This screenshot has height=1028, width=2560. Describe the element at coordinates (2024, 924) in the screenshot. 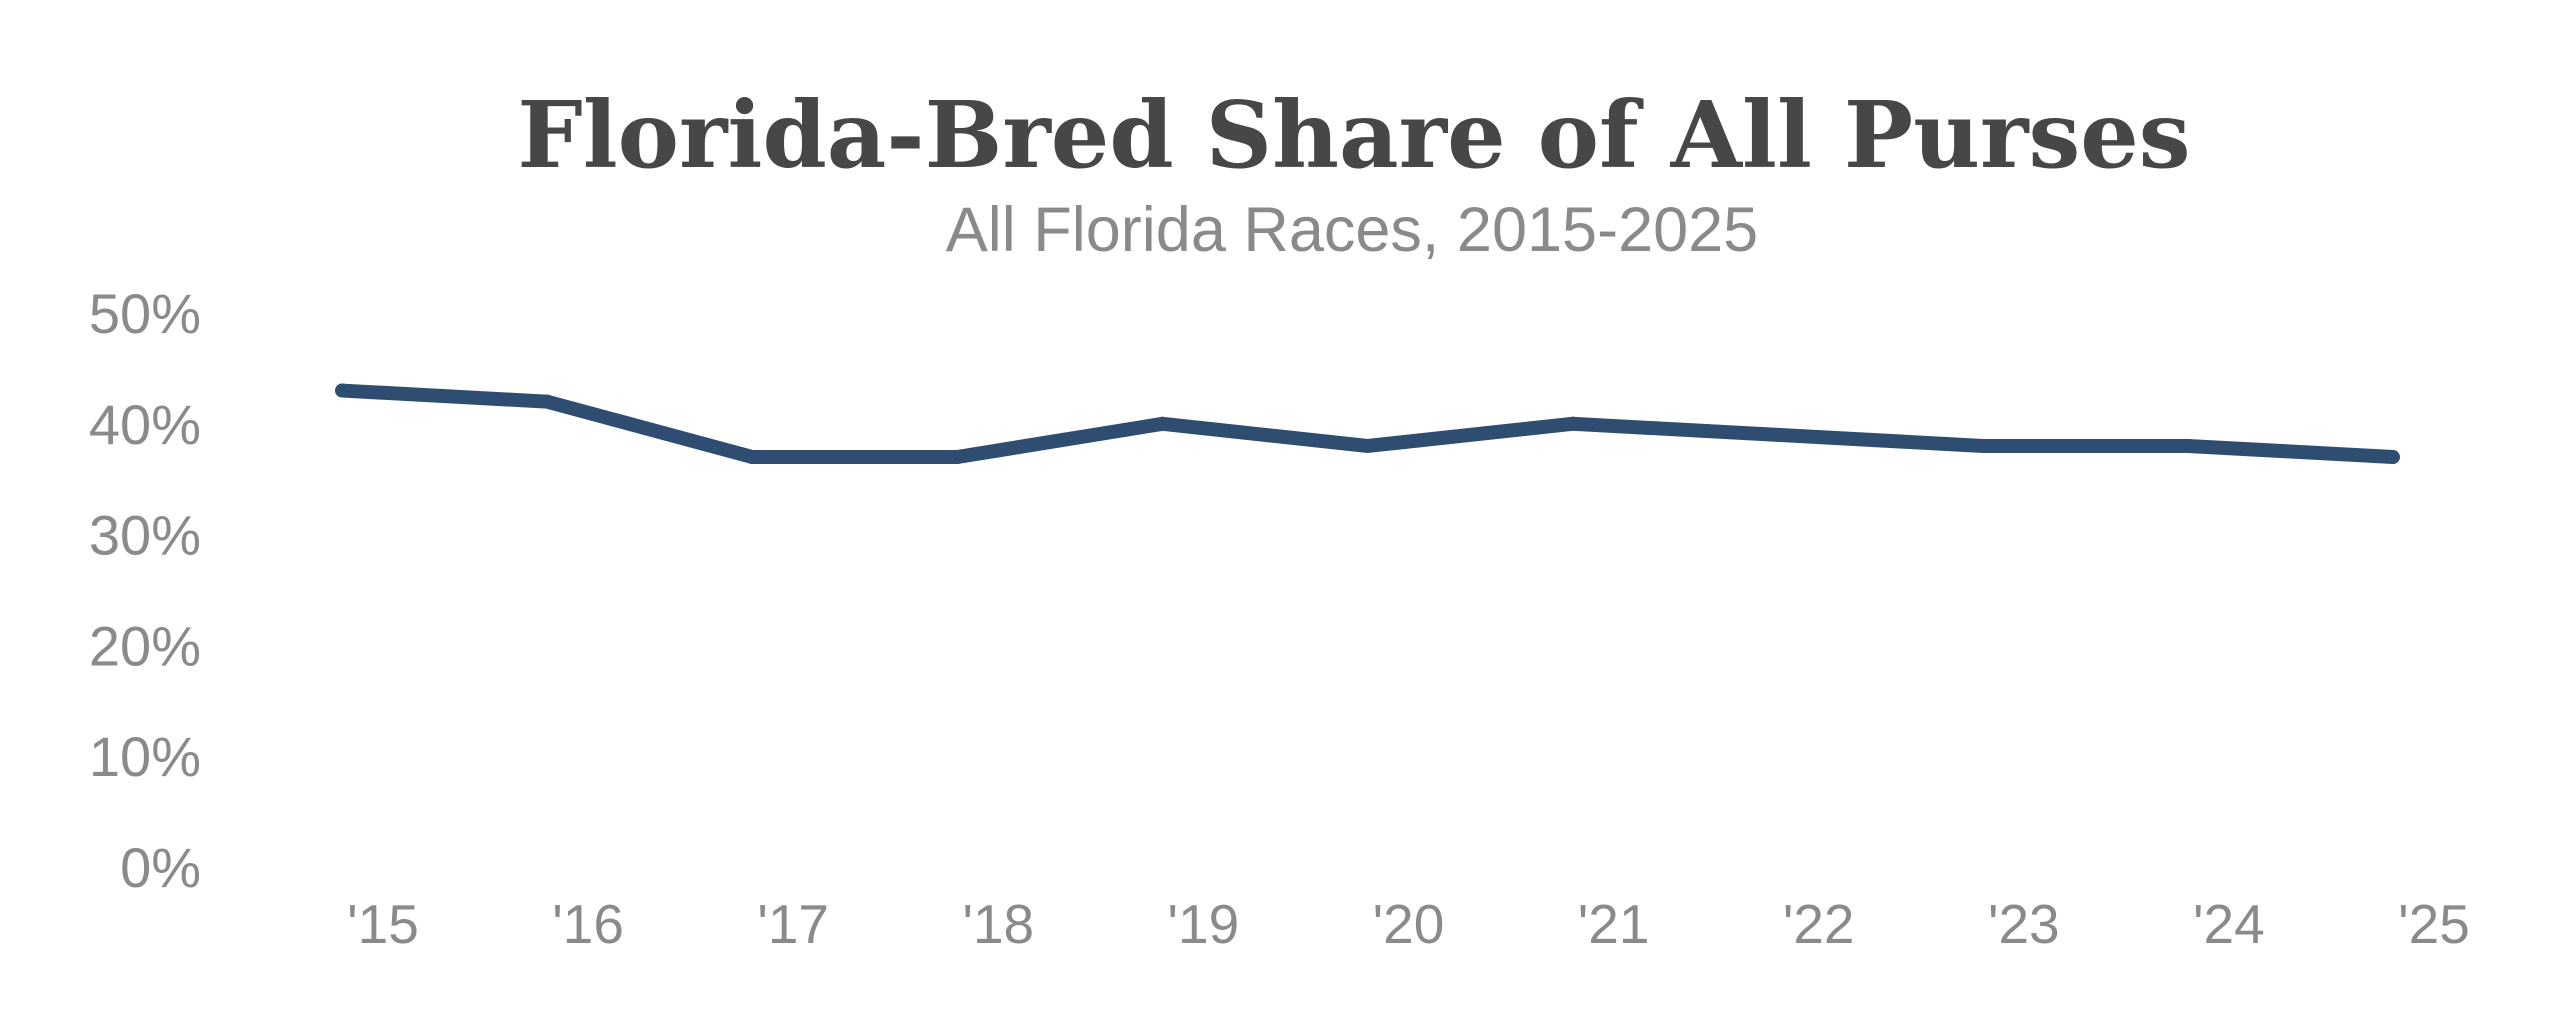

I see `x-tick-label: '23` at that location.